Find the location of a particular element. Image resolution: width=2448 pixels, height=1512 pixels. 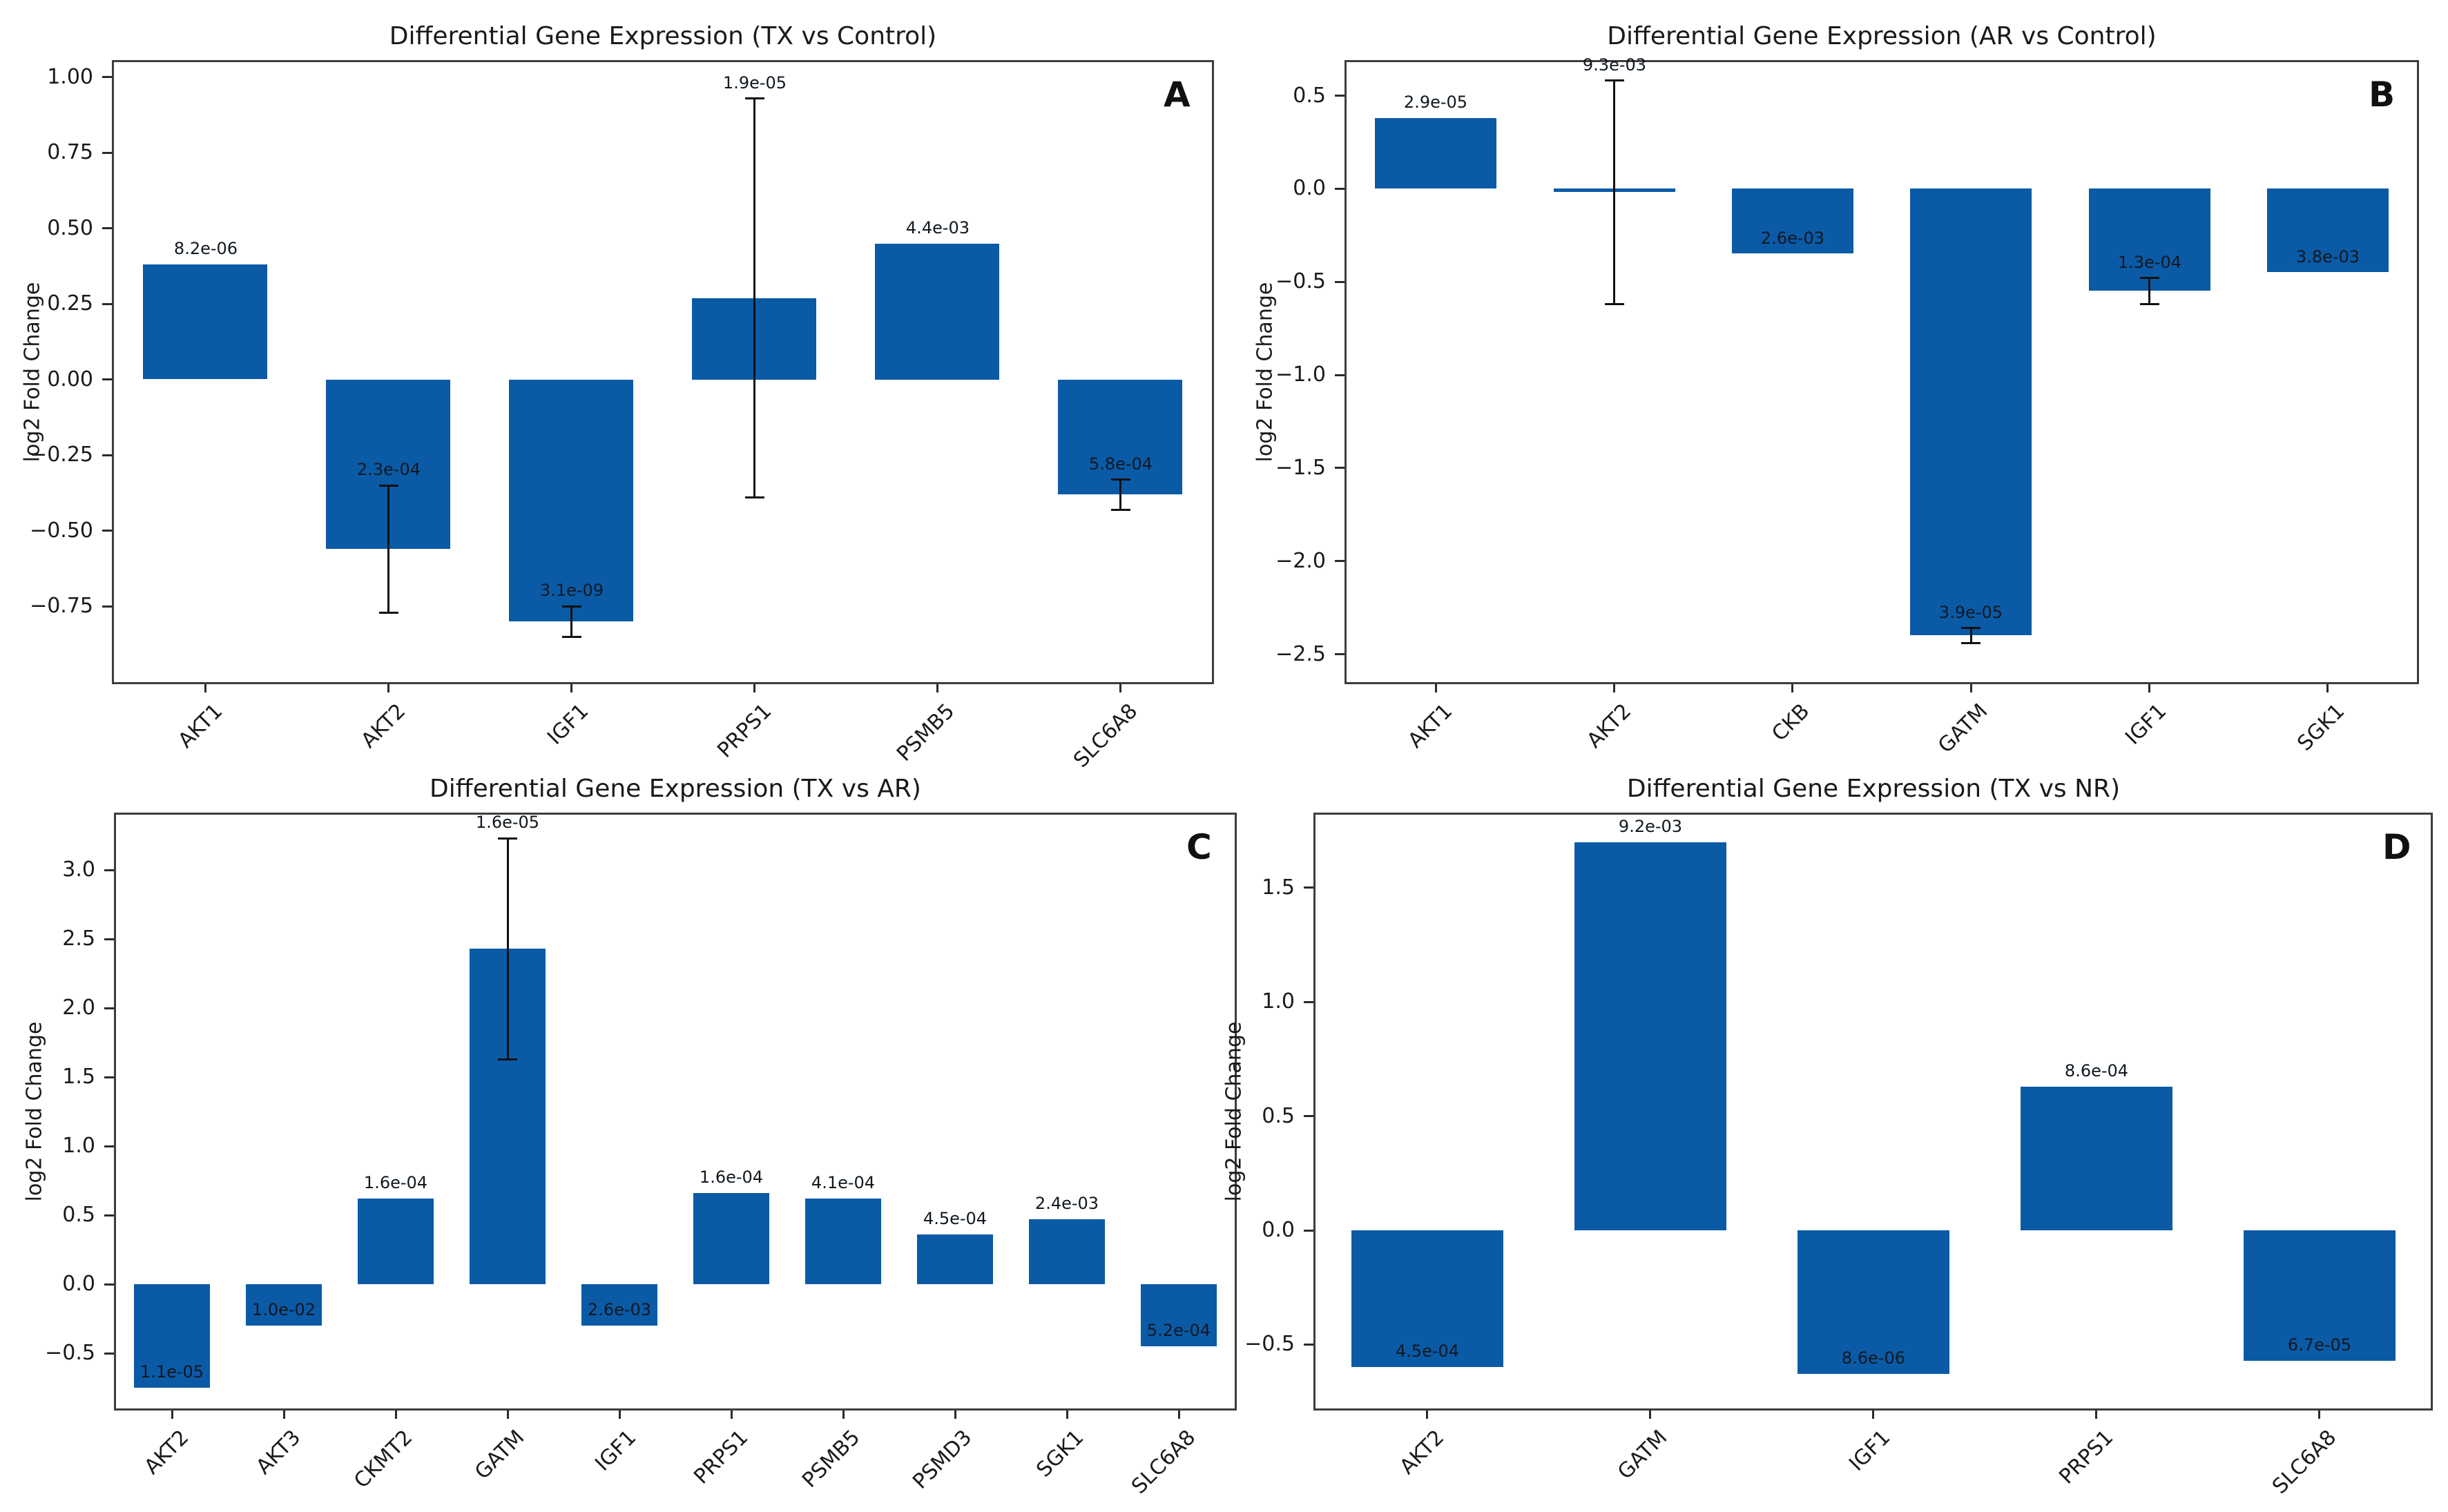

panel-d-title: Differential Gene Expression (TX vs NR) is located at coordinates (1873, 789).